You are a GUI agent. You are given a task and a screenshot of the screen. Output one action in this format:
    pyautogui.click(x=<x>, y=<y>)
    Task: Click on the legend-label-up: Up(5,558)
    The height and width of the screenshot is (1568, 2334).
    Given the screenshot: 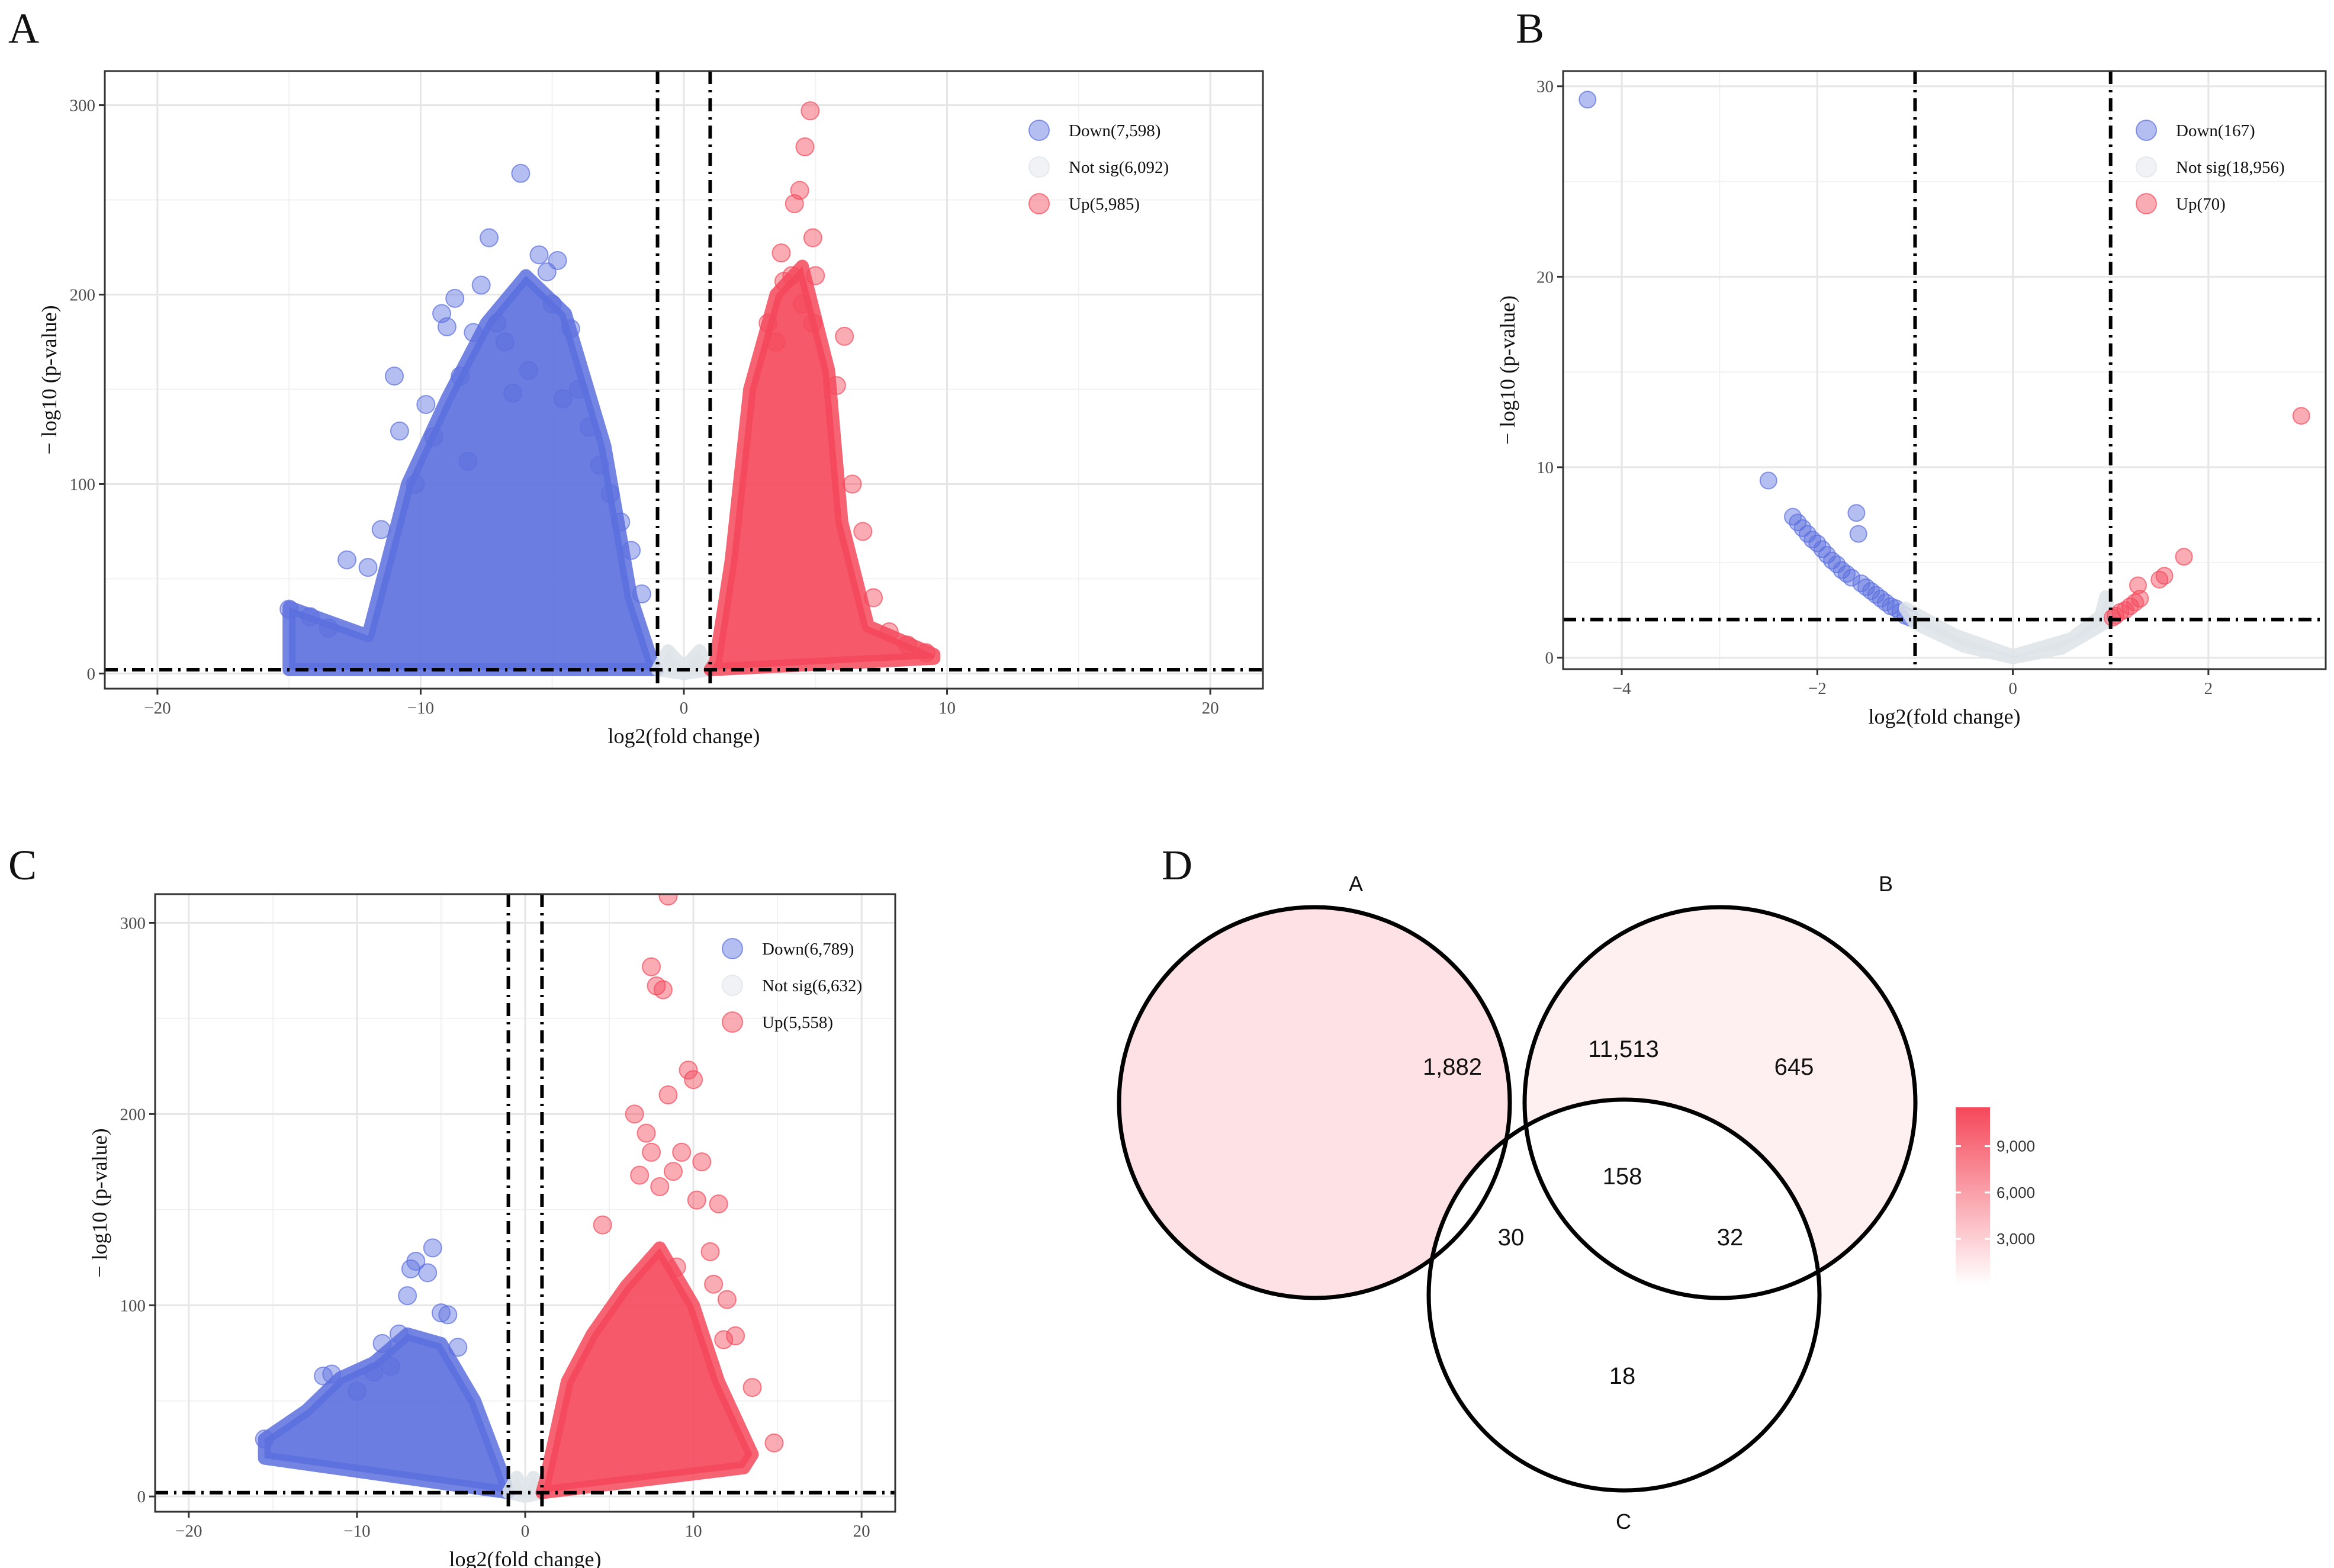 What is the action you would take?
    pyautogui.click(x=797, y=1022)
    